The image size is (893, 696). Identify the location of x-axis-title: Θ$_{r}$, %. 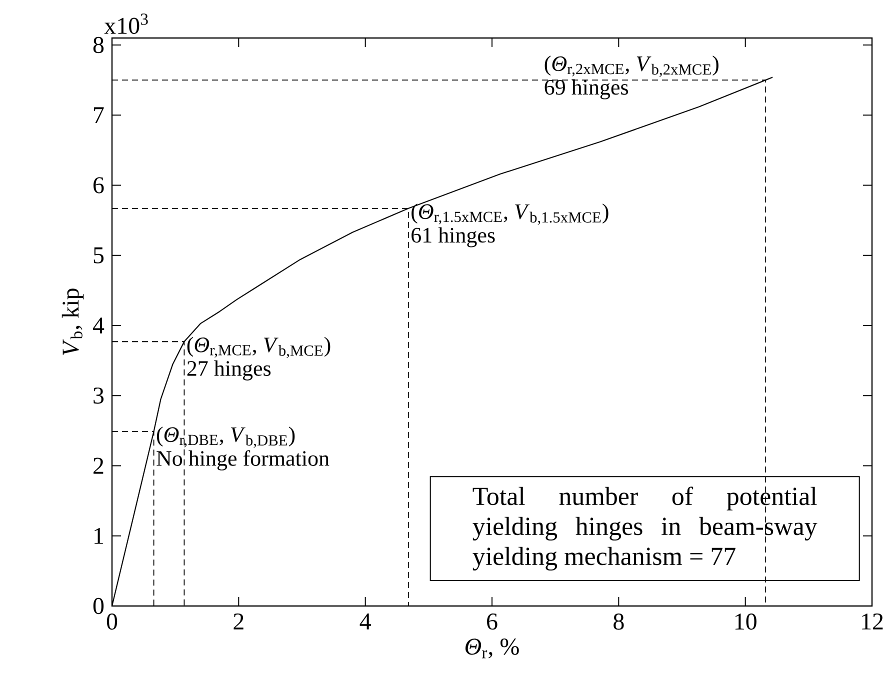
(492, 648).